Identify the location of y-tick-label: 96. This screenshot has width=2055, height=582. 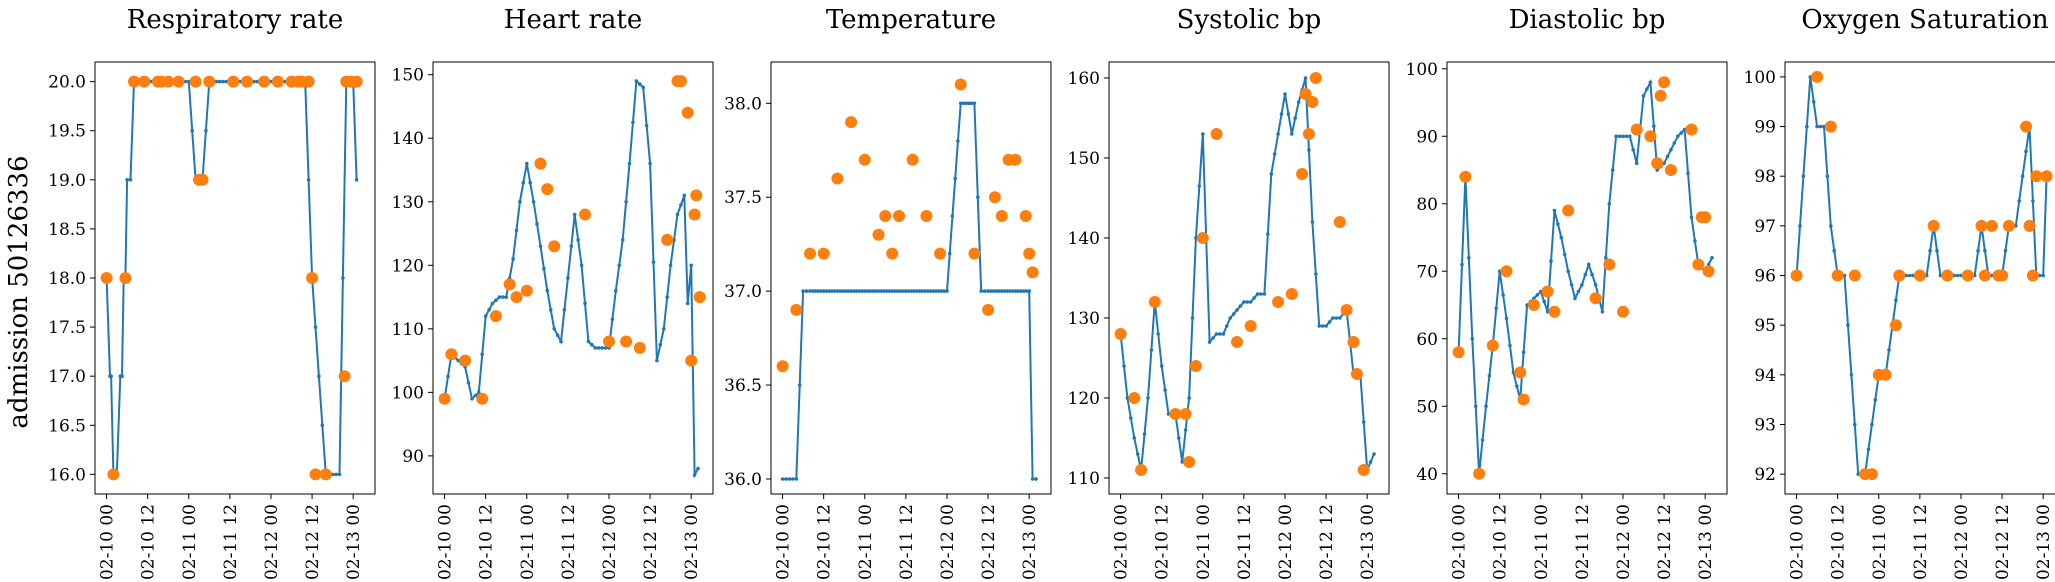
(1765, 277).